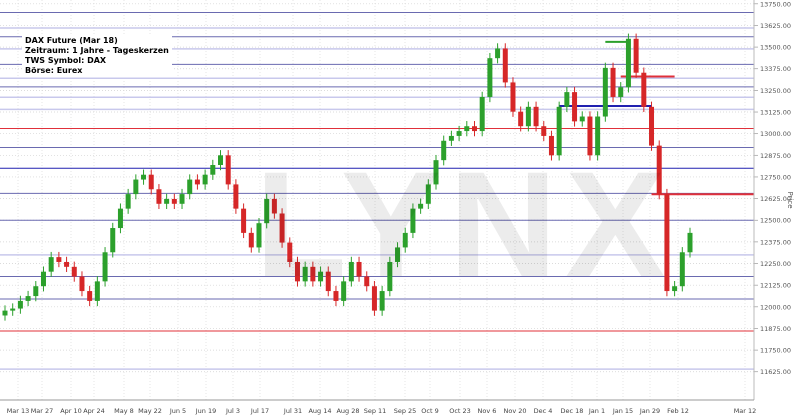  What do you see at coordinates (66, 60) in the screenshot?
I see `legend-line-3: TWS Symbol: DAX` at bounding box center [66, 60].